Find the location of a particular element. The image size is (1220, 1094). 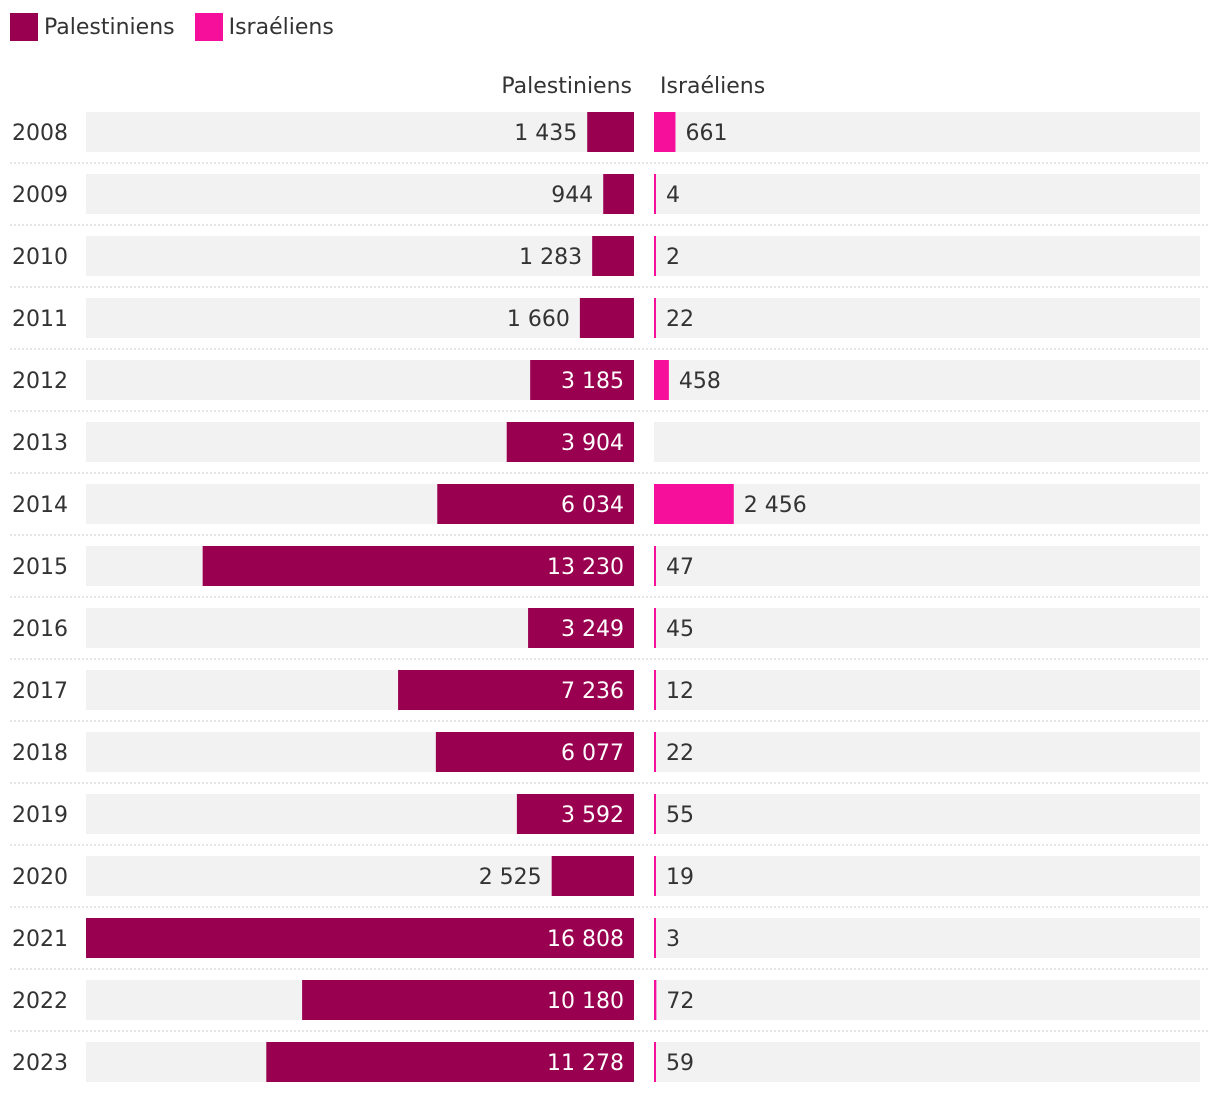

value-label-palestiniens-2008: 1 435 is located at coordinates (545, 133).